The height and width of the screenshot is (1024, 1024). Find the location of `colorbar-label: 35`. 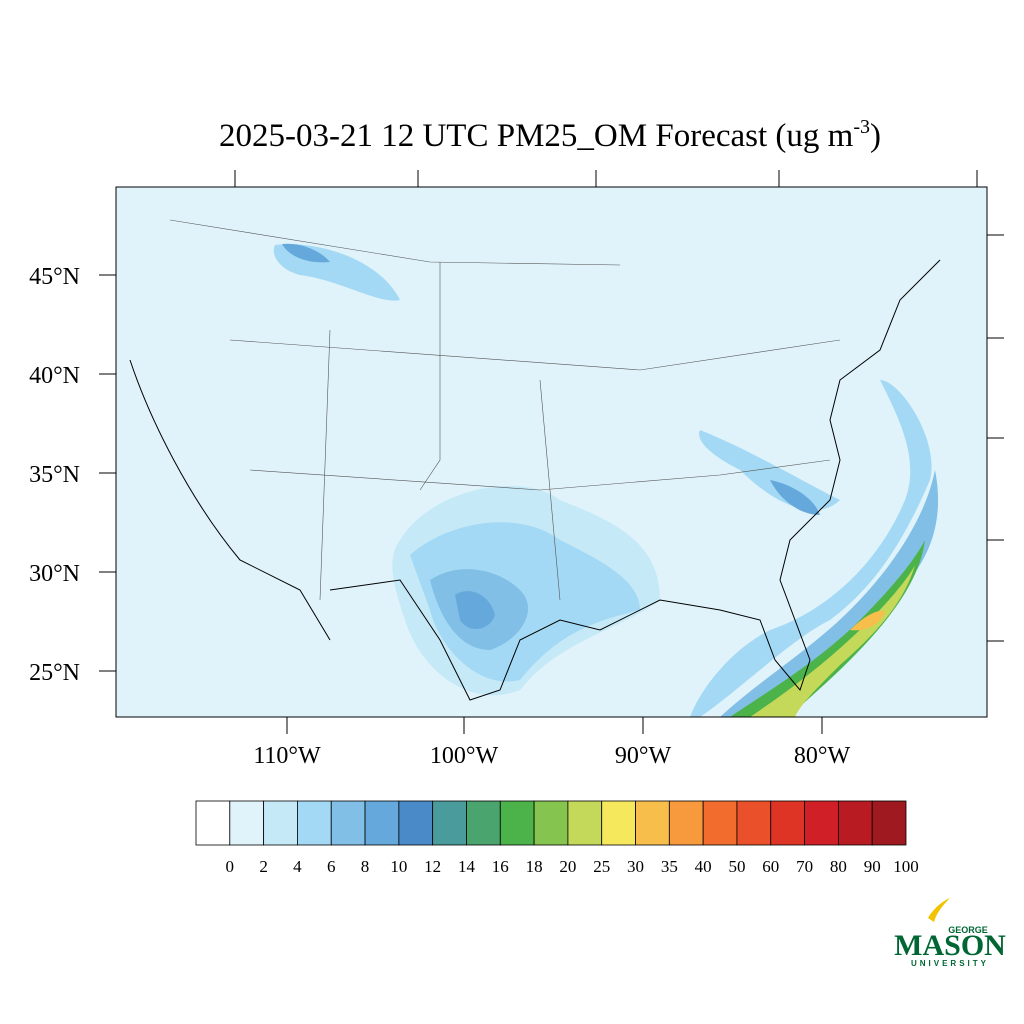

colorbar-label: 35 is located at coordinates (669, 866).